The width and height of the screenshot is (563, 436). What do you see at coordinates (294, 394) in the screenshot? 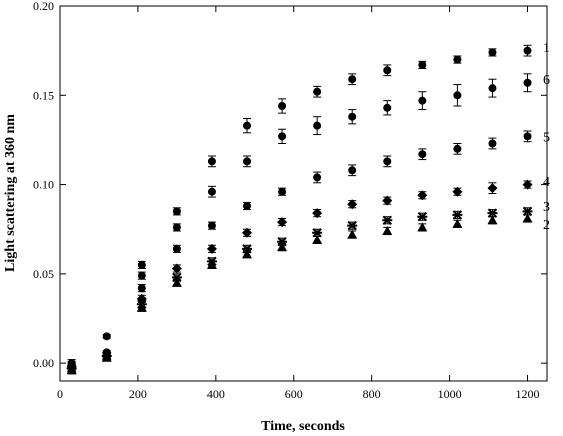
I see `x-tick-label: 600` at bounding box center [294, 394].